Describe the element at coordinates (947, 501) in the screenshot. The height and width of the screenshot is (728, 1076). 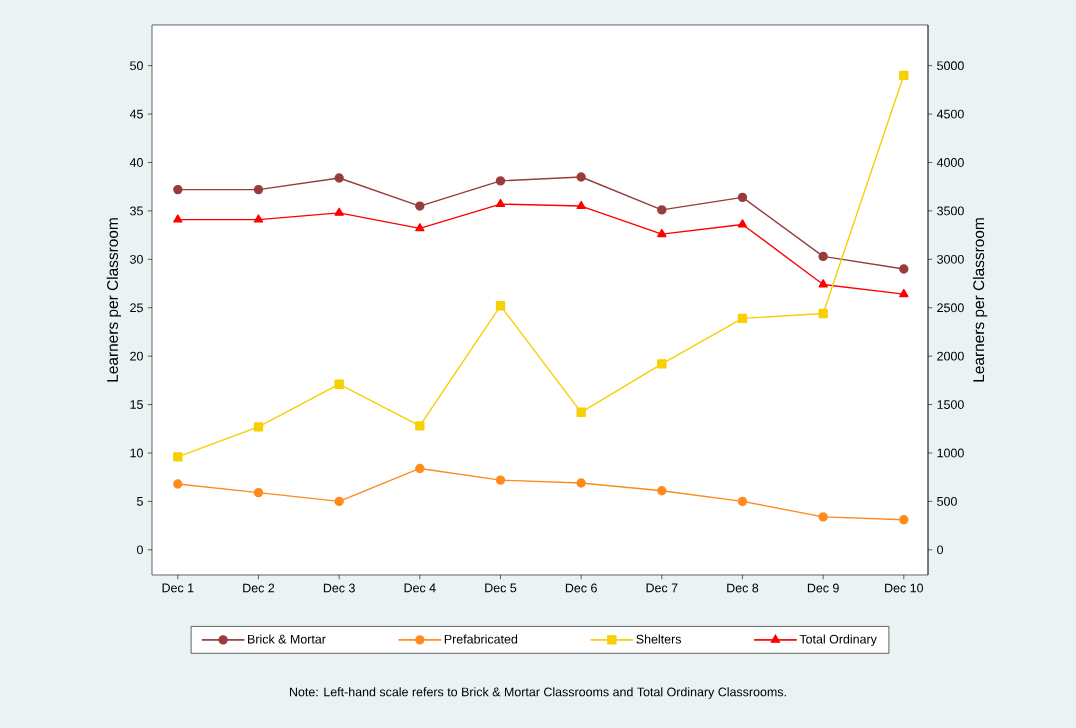
I see `y2-tick-label: 500` at that location.